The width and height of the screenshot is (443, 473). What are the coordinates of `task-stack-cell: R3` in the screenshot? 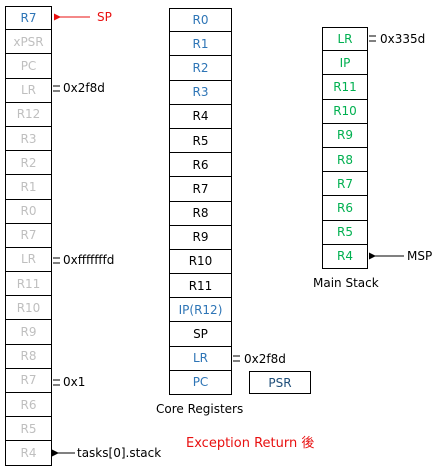 It's located at (28, 139).